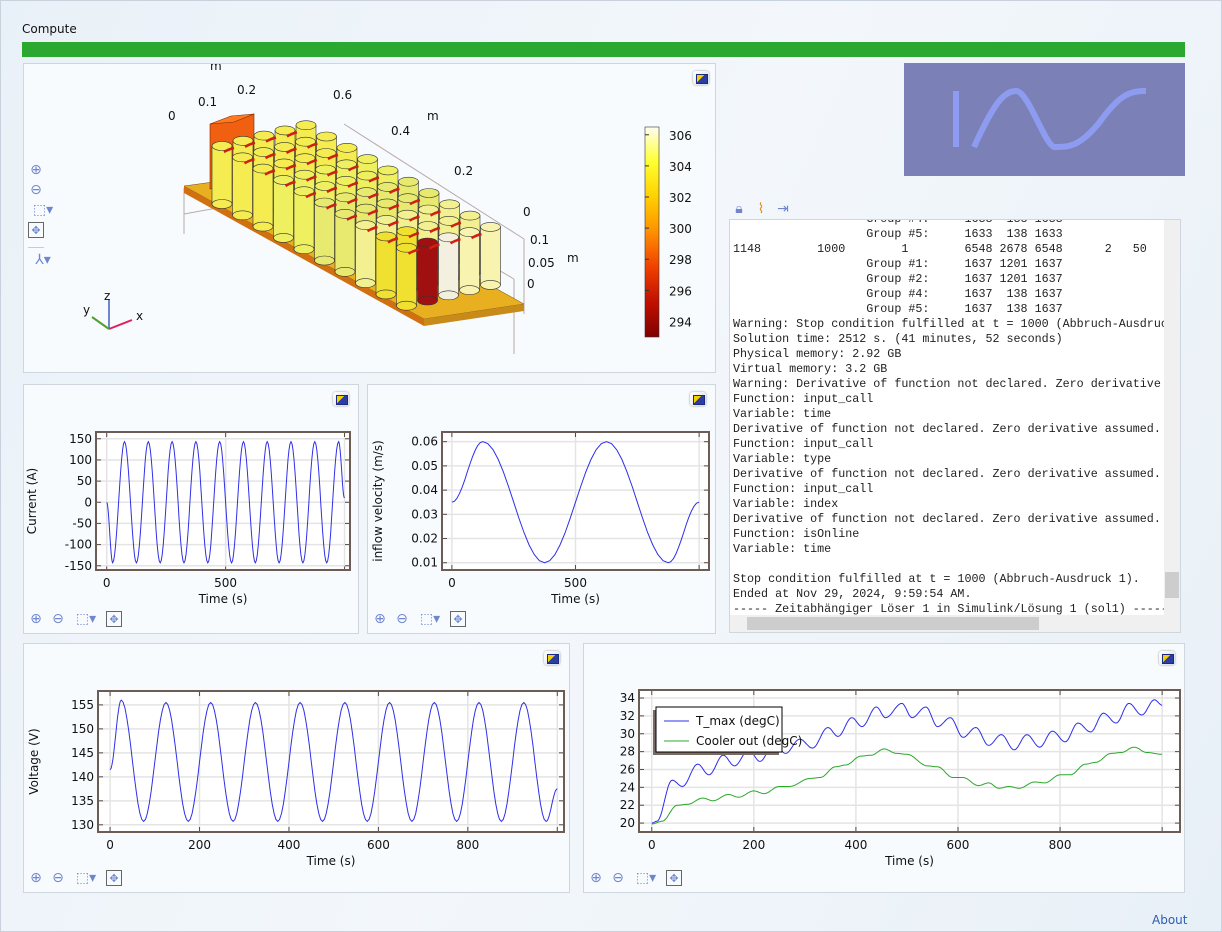 This screenshot has width=1222, height=932. Describe the element at coordinates (1170, 920) in the screenshot. I see `about-link: About` at that location.